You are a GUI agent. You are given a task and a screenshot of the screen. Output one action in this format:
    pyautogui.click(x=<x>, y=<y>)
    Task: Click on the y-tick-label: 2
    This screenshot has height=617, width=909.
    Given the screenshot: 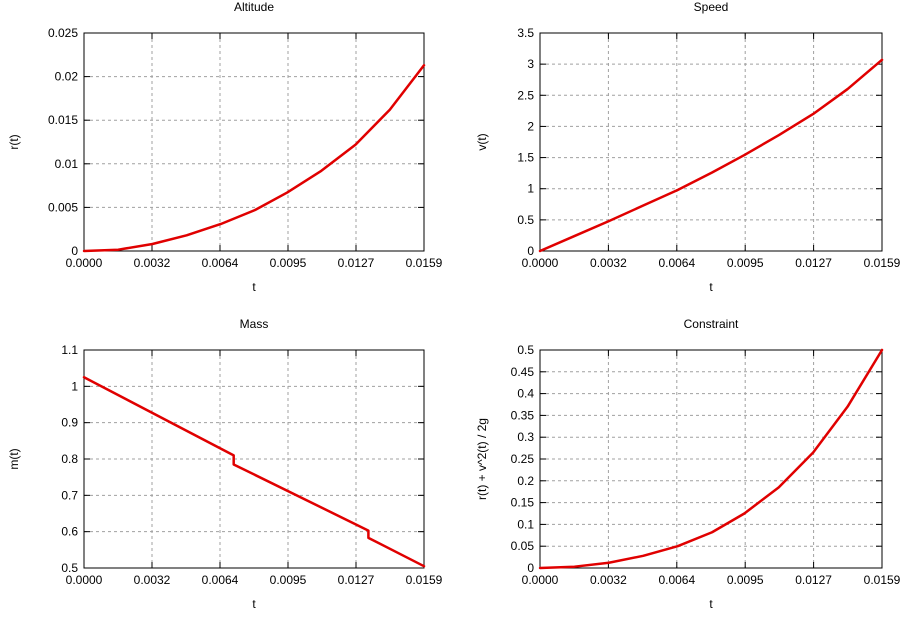 What is the action you would take?
    pyautogui.click(x=530, y=126)
    